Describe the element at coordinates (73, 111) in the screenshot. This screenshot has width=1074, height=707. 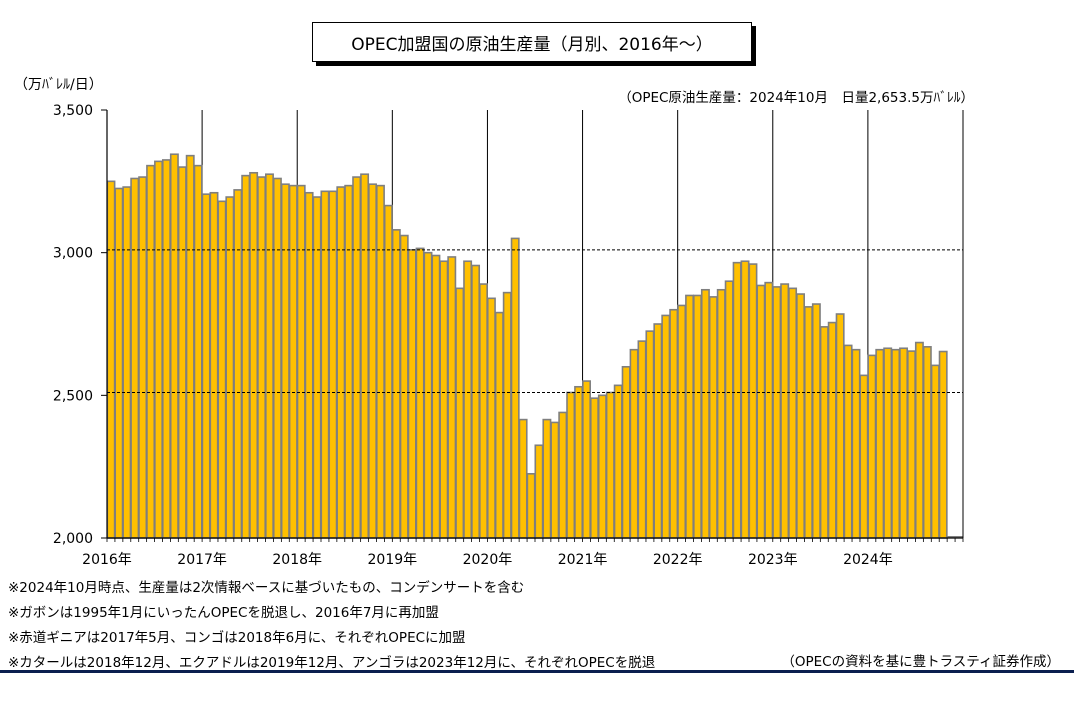
I see `y-tick-label: 3,500` at that location.